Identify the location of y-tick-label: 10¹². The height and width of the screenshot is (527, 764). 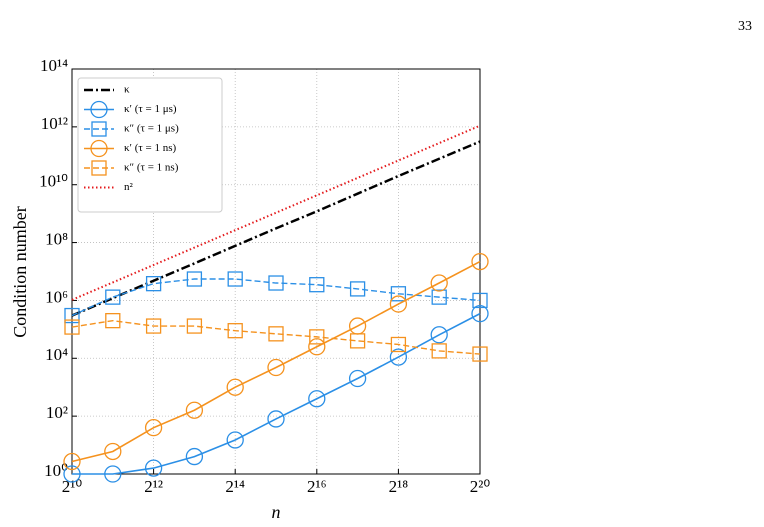
(54, 123).